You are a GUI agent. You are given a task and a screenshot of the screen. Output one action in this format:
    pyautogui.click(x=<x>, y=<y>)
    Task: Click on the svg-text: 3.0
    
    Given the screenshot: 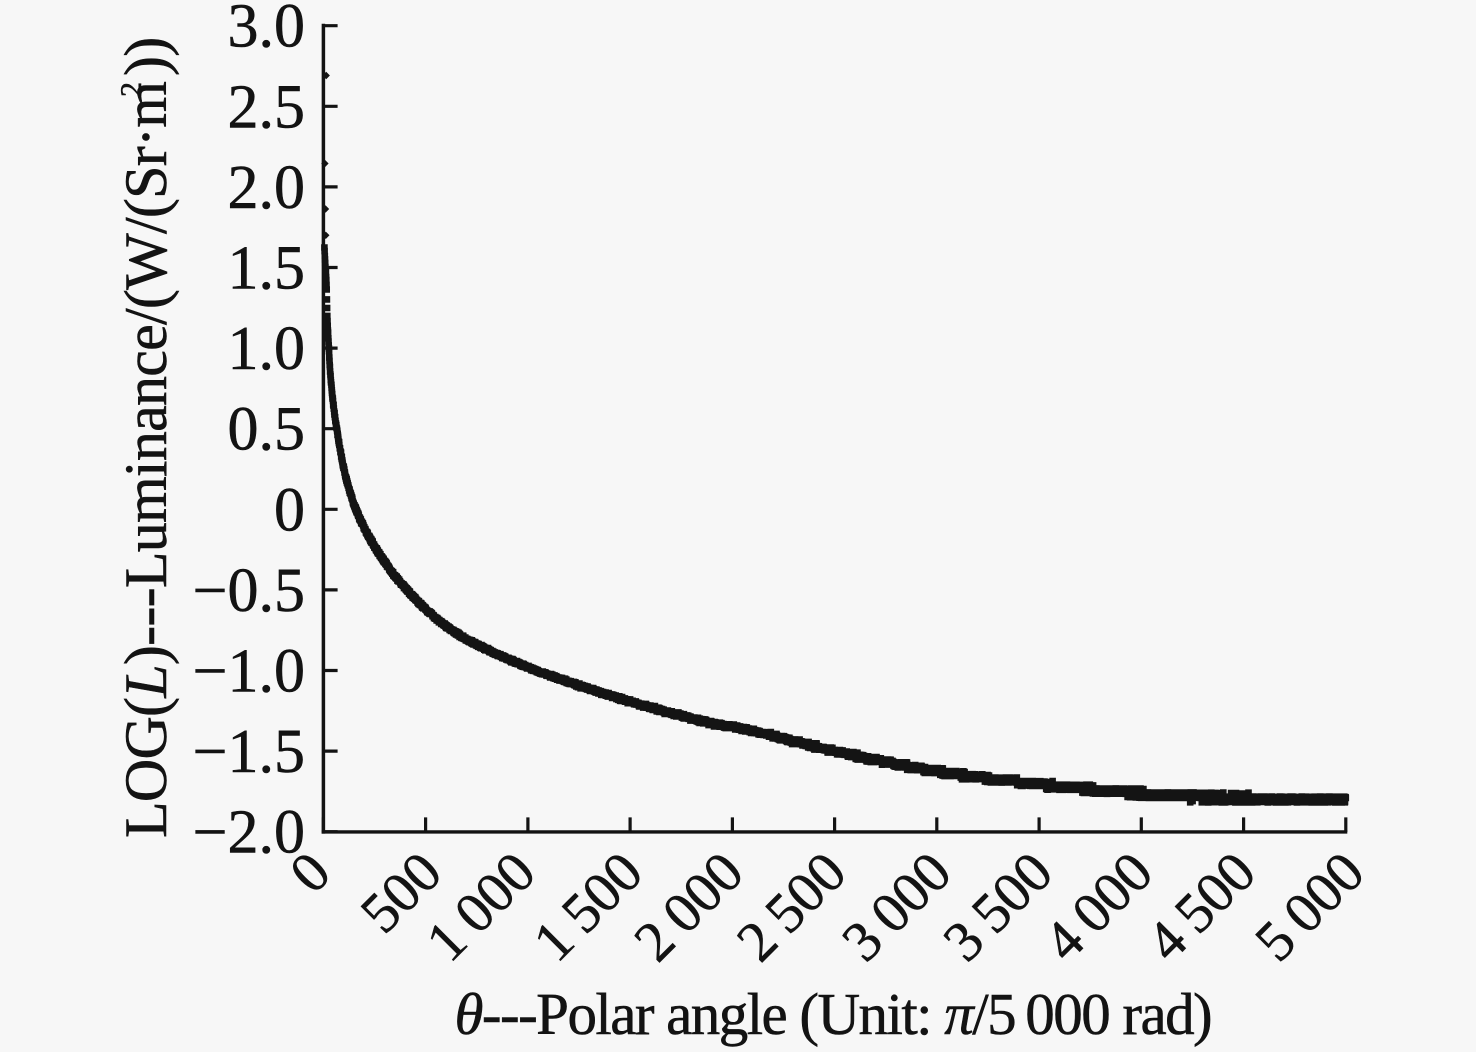 What is the action you would take?
    pyautogui.click(x=267, y=30)
    